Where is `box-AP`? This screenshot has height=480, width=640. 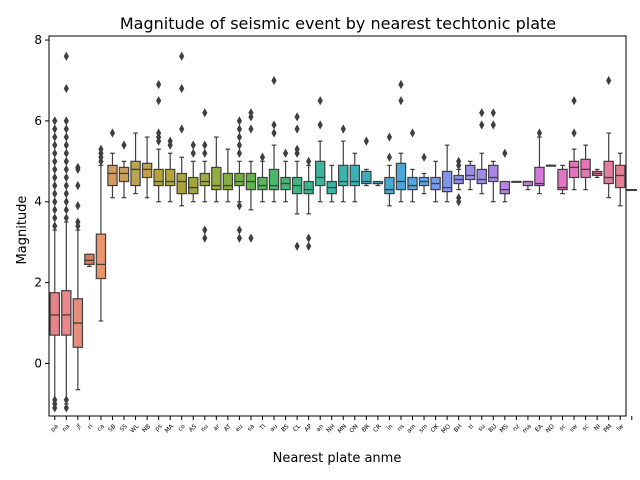
box-AP is located at coordinates (308, 187).